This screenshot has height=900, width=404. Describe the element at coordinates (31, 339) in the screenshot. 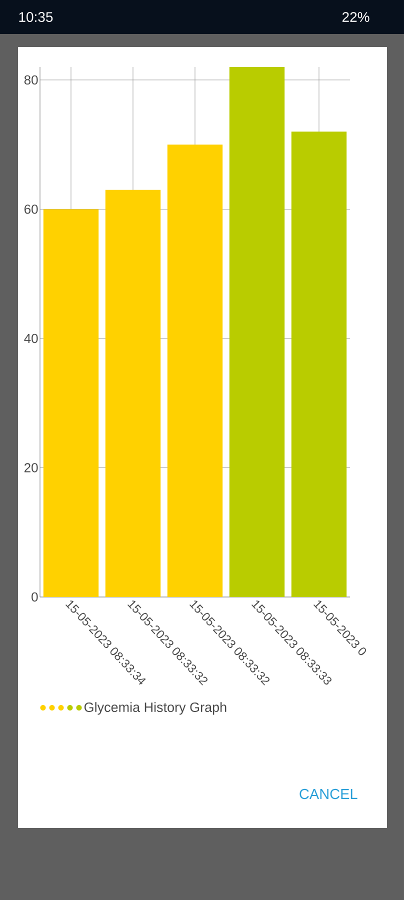

I see `y-tick-label: 40` at that location.